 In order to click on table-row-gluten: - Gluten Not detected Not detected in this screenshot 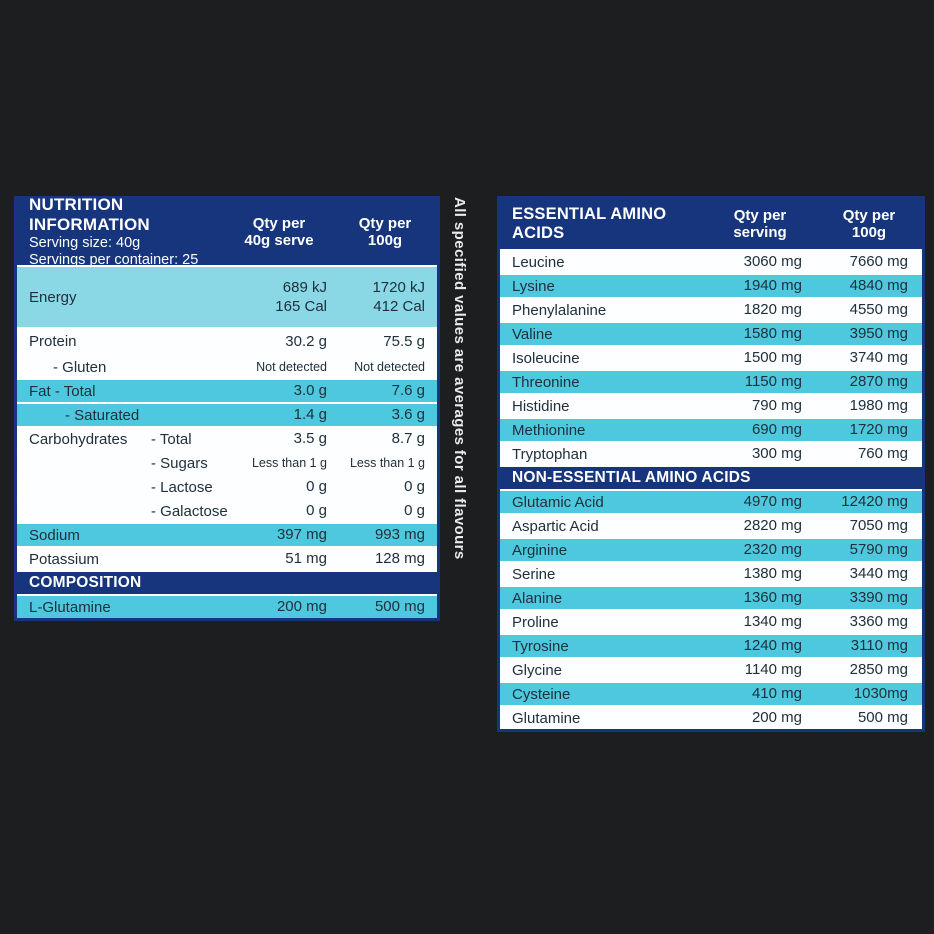, I will do `click(227, 366)`.